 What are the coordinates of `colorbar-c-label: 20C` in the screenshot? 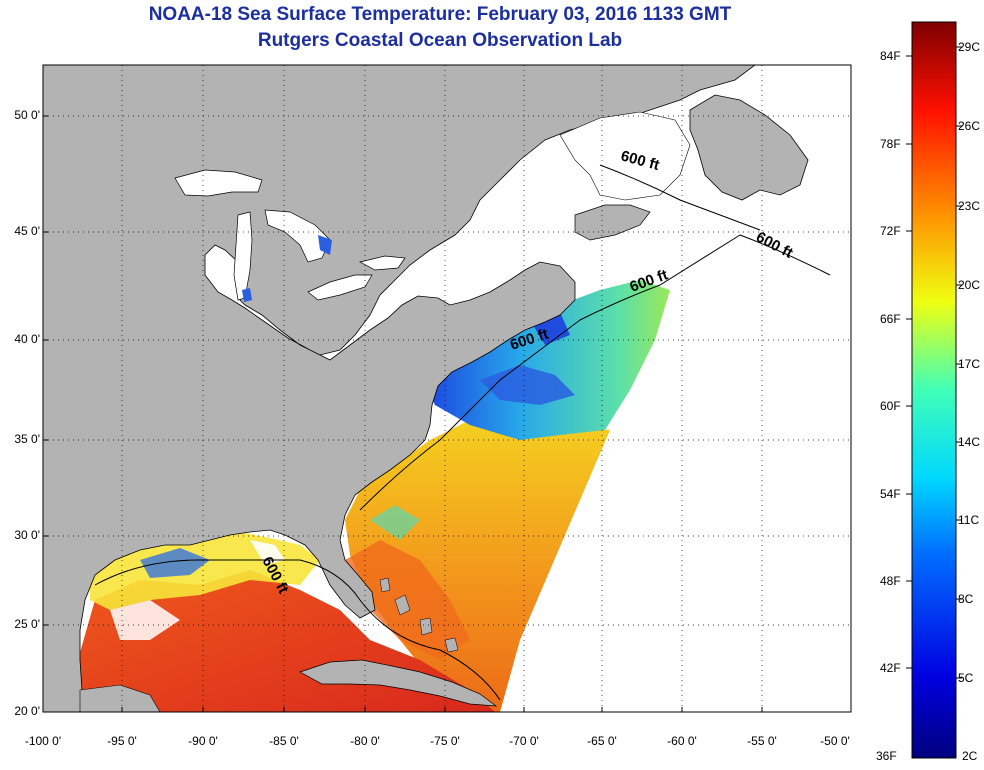 It's located at (969, 285).